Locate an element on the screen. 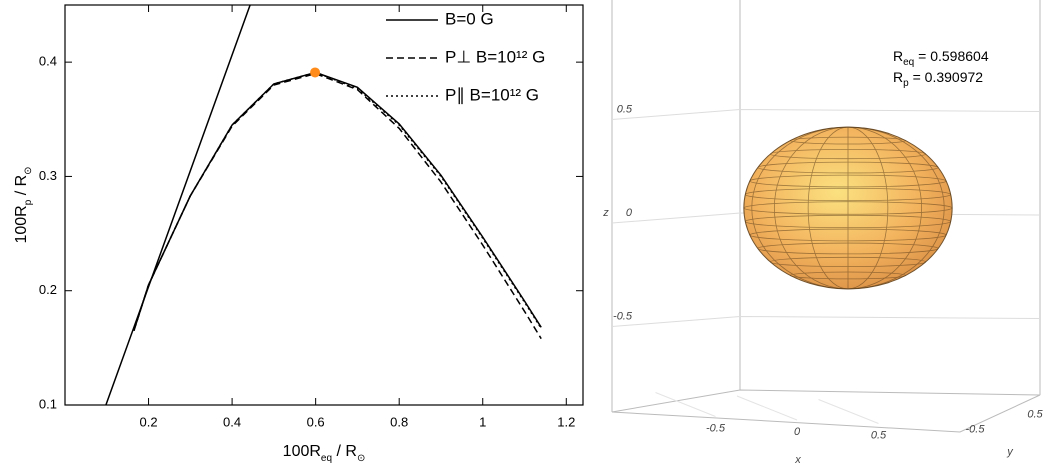  y-tick-label: 0.5 is located at coordinates (1035, 414).